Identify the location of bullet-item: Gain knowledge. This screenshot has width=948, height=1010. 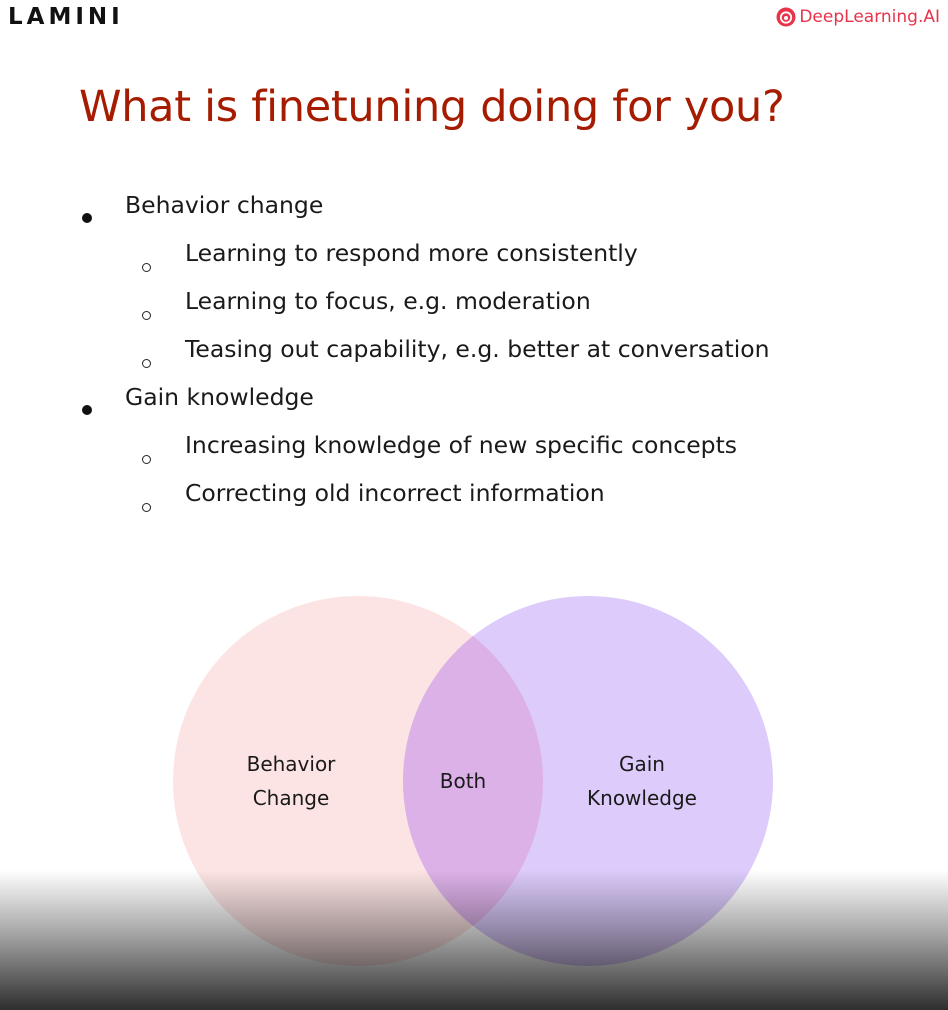
(198, 398).